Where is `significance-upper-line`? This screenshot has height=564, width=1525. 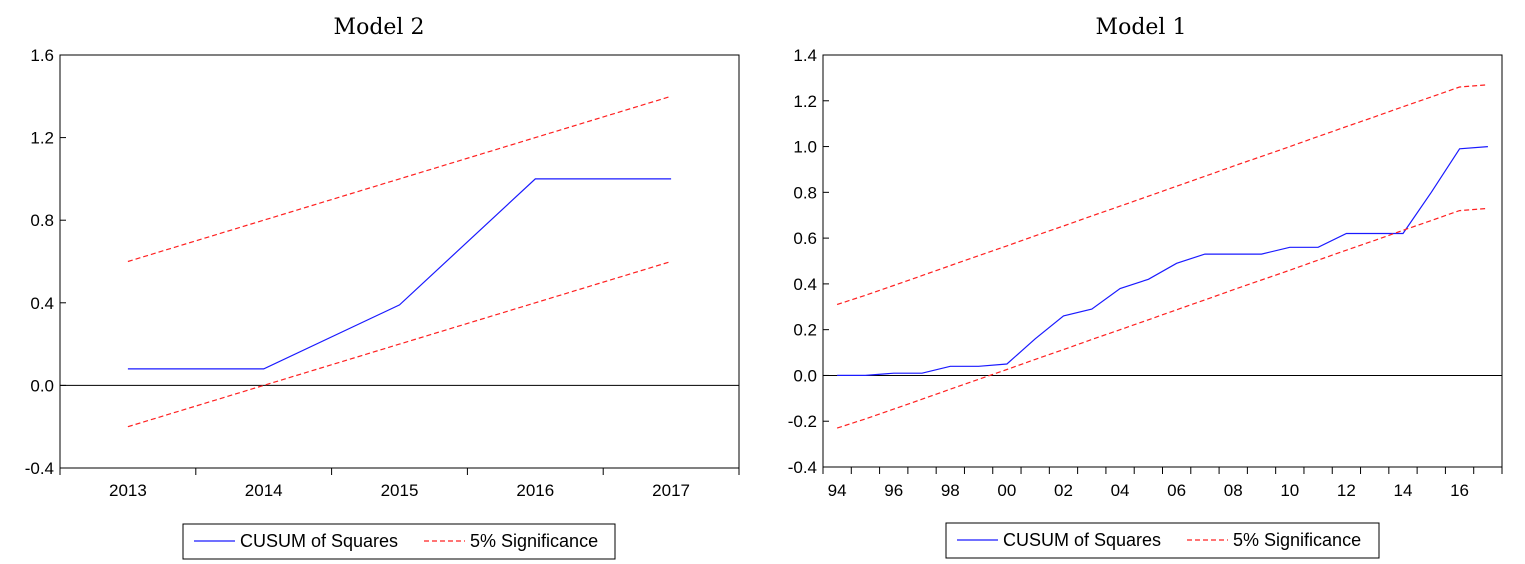
significance-upper-line is located at coordinates (399, 179).